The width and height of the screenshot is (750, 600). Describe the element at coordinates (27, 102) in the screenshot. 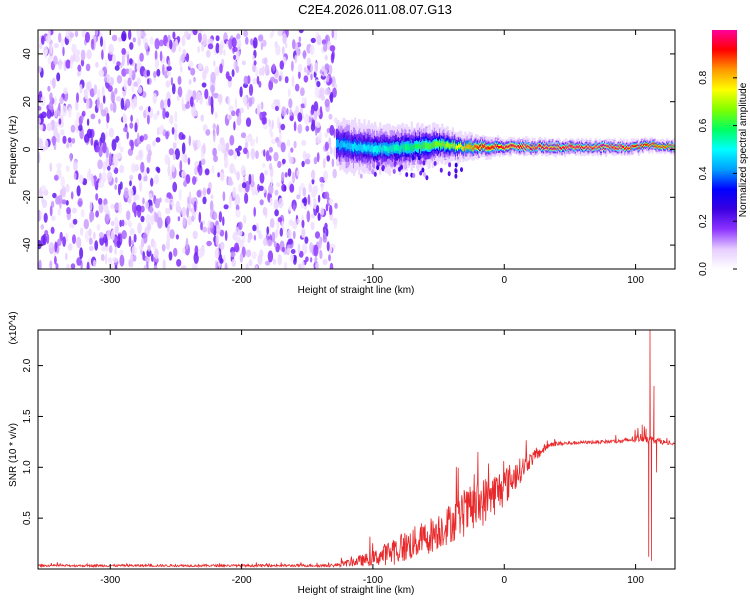

I see `spectrogram-y-tick-label: 20` at that location.